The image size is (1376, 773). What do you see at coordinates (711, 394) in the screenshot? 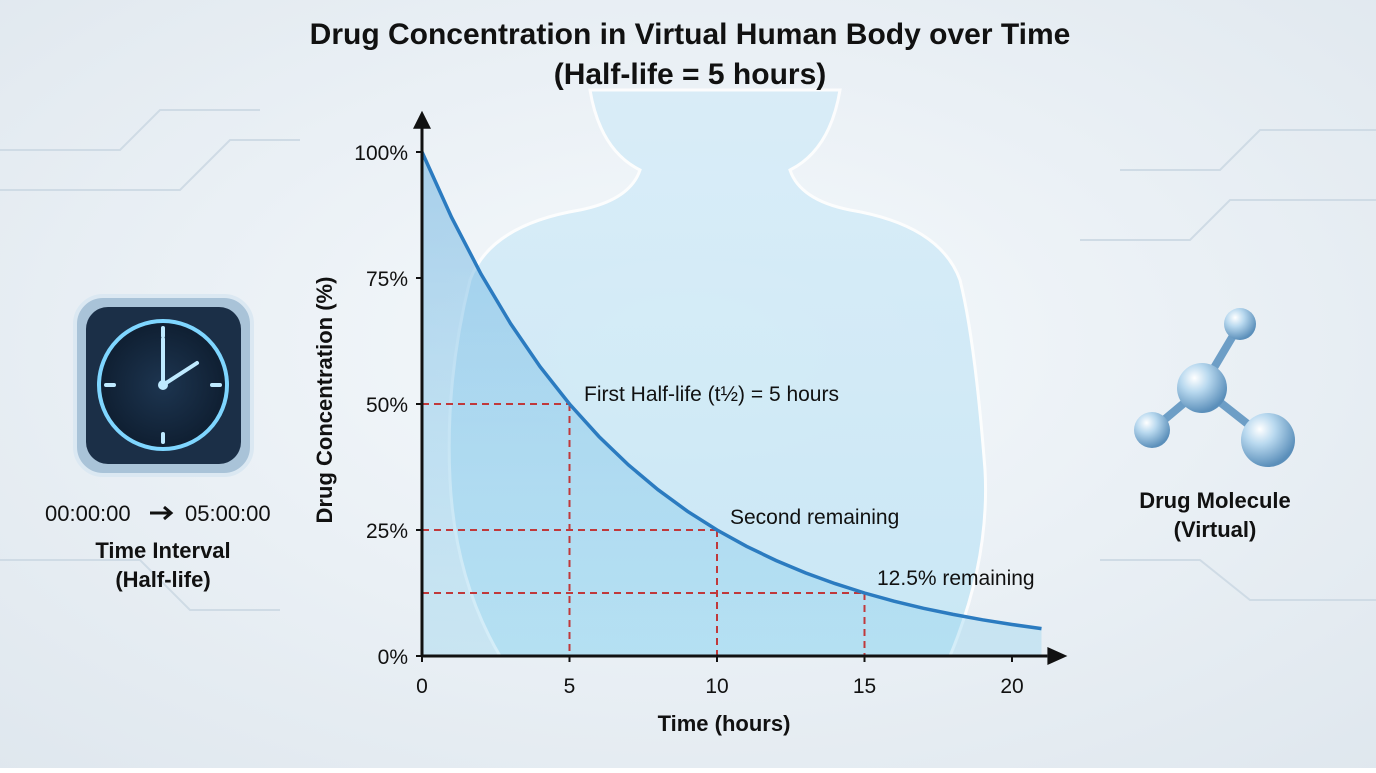
I see `annotation: First Half-life (t½) = 5 hours` at bounding box center [711, 394].